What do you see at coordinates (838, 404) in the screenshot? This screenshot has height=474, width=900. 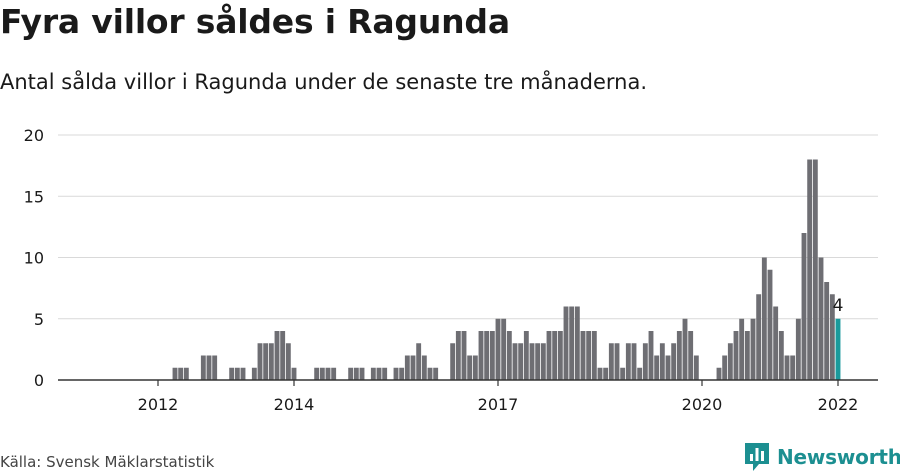 I see `x-tick-label: 2022` at bounding box center [838, 404].